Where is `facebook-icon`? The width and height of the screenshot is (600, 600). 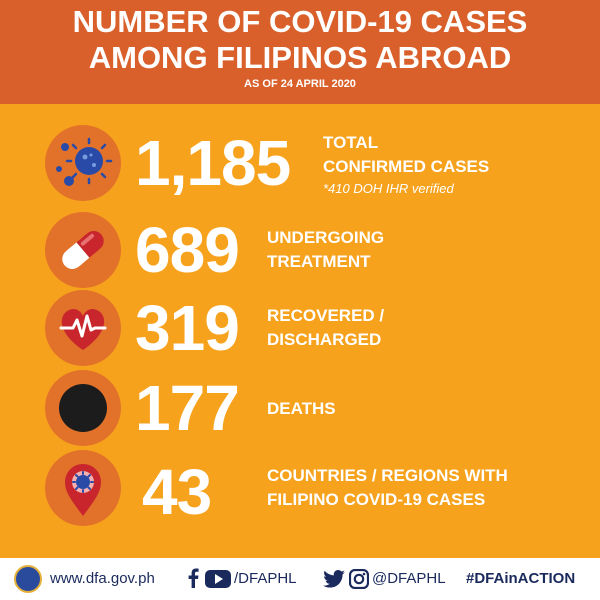 facebook-icon is located at coordinates (193, 578).